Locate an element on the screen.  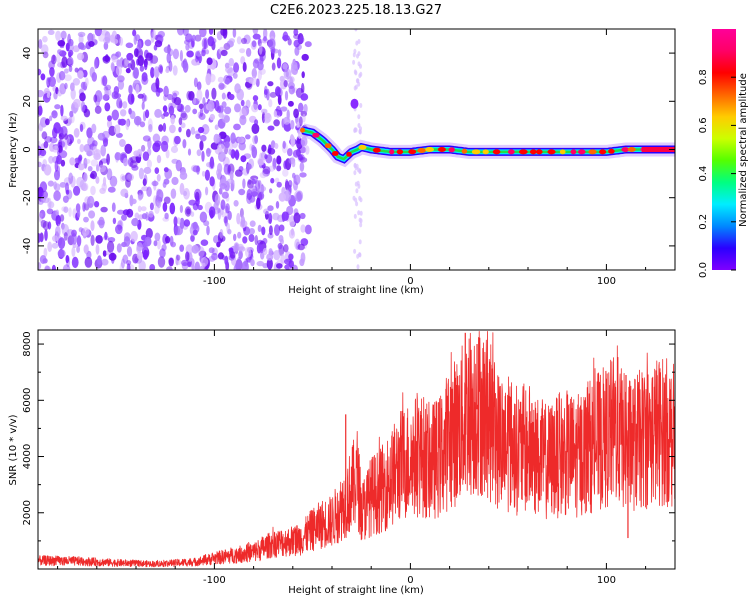
figure-title: C2E6.2023.225.18.13.G27 is located at coordinates (356, 10).